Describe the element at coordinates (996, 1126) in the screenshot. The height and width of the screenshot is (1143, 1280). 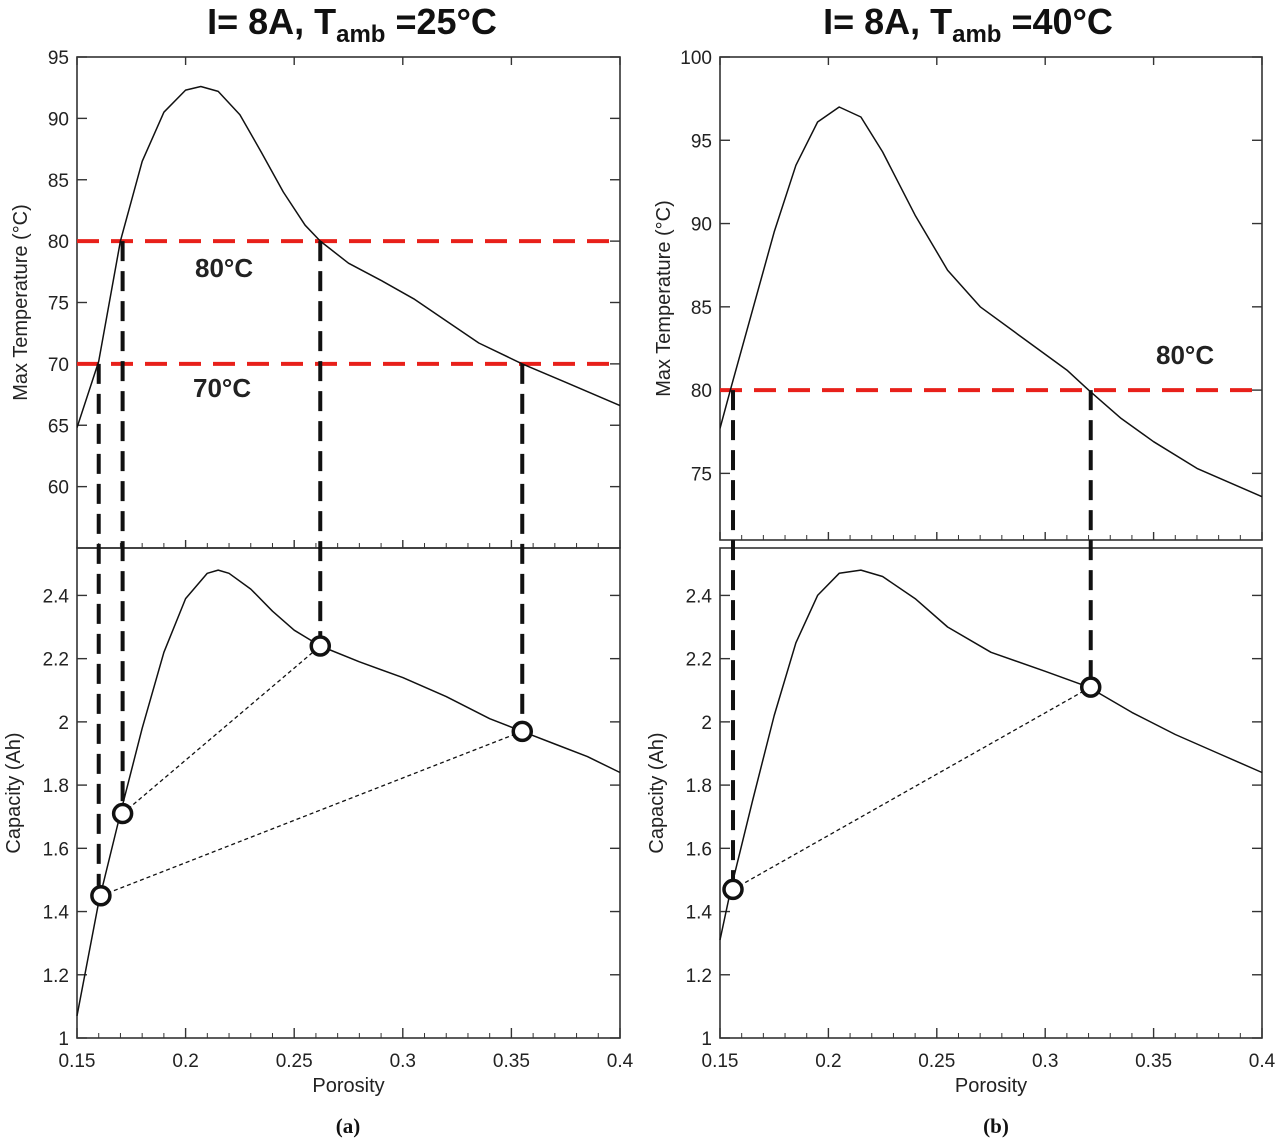
I see `panel-caption: (b)` at that location.